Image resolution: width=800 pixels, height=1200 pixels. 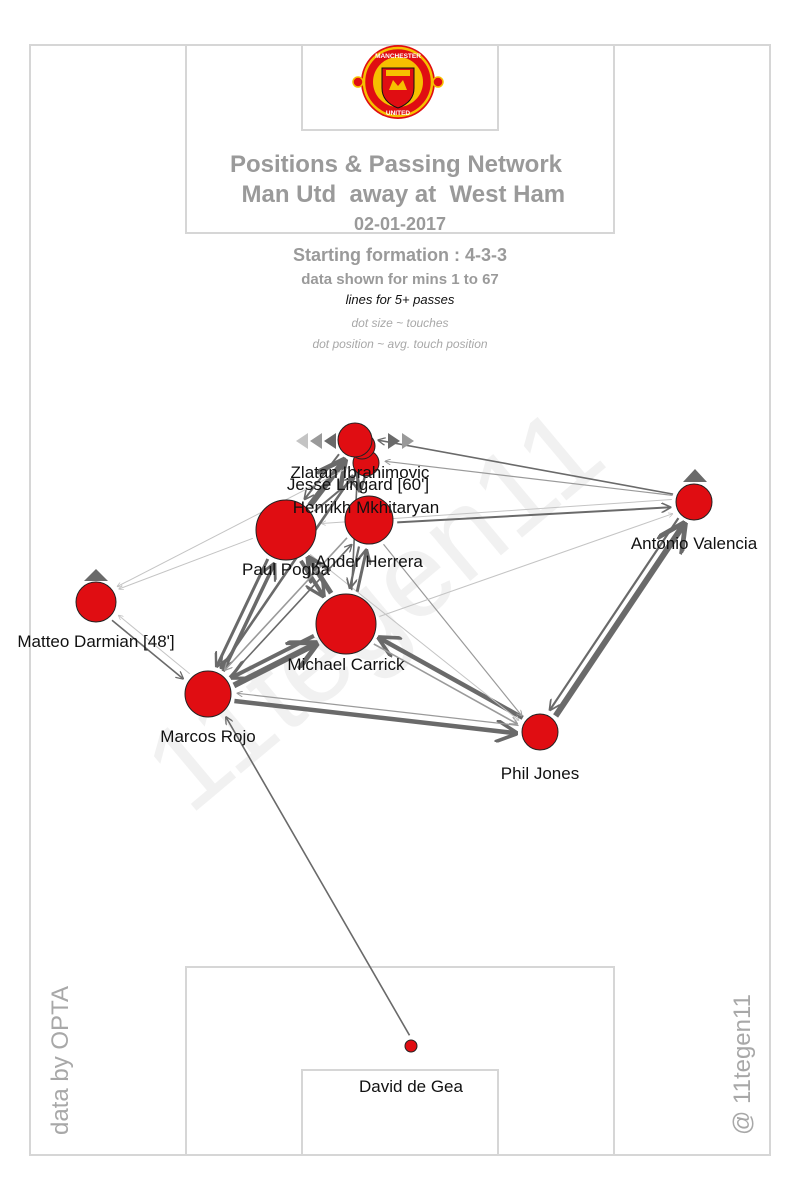 I want to click on minutes-range: data shown for mins 1 to 67, so click(x=400, y=279).